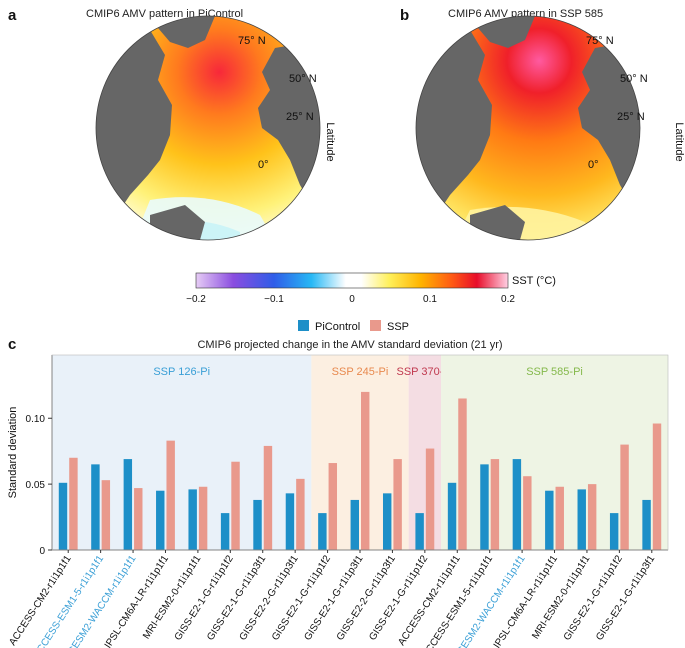  What do you see at coordinates (600, 41) in the screenshot?
I see `lat-label-75-b: 75° N` at bounding box center [600, 41].